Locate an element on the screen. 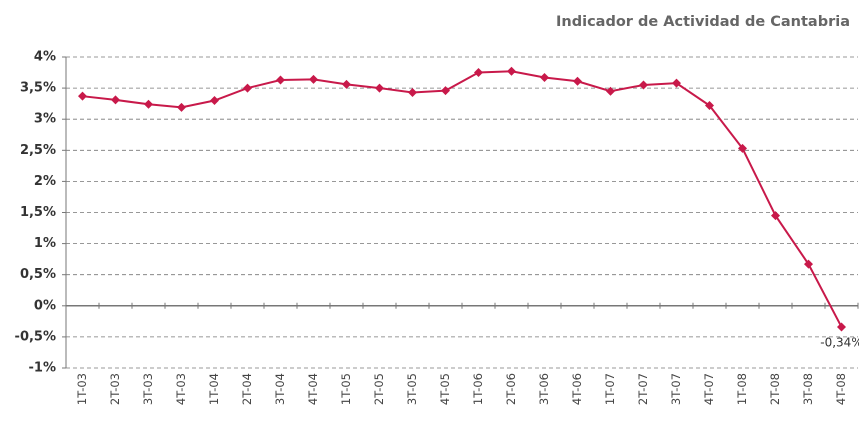 The image size is (859, 421). y-tick-label: 1,5% is located at coordinates (38, 212).